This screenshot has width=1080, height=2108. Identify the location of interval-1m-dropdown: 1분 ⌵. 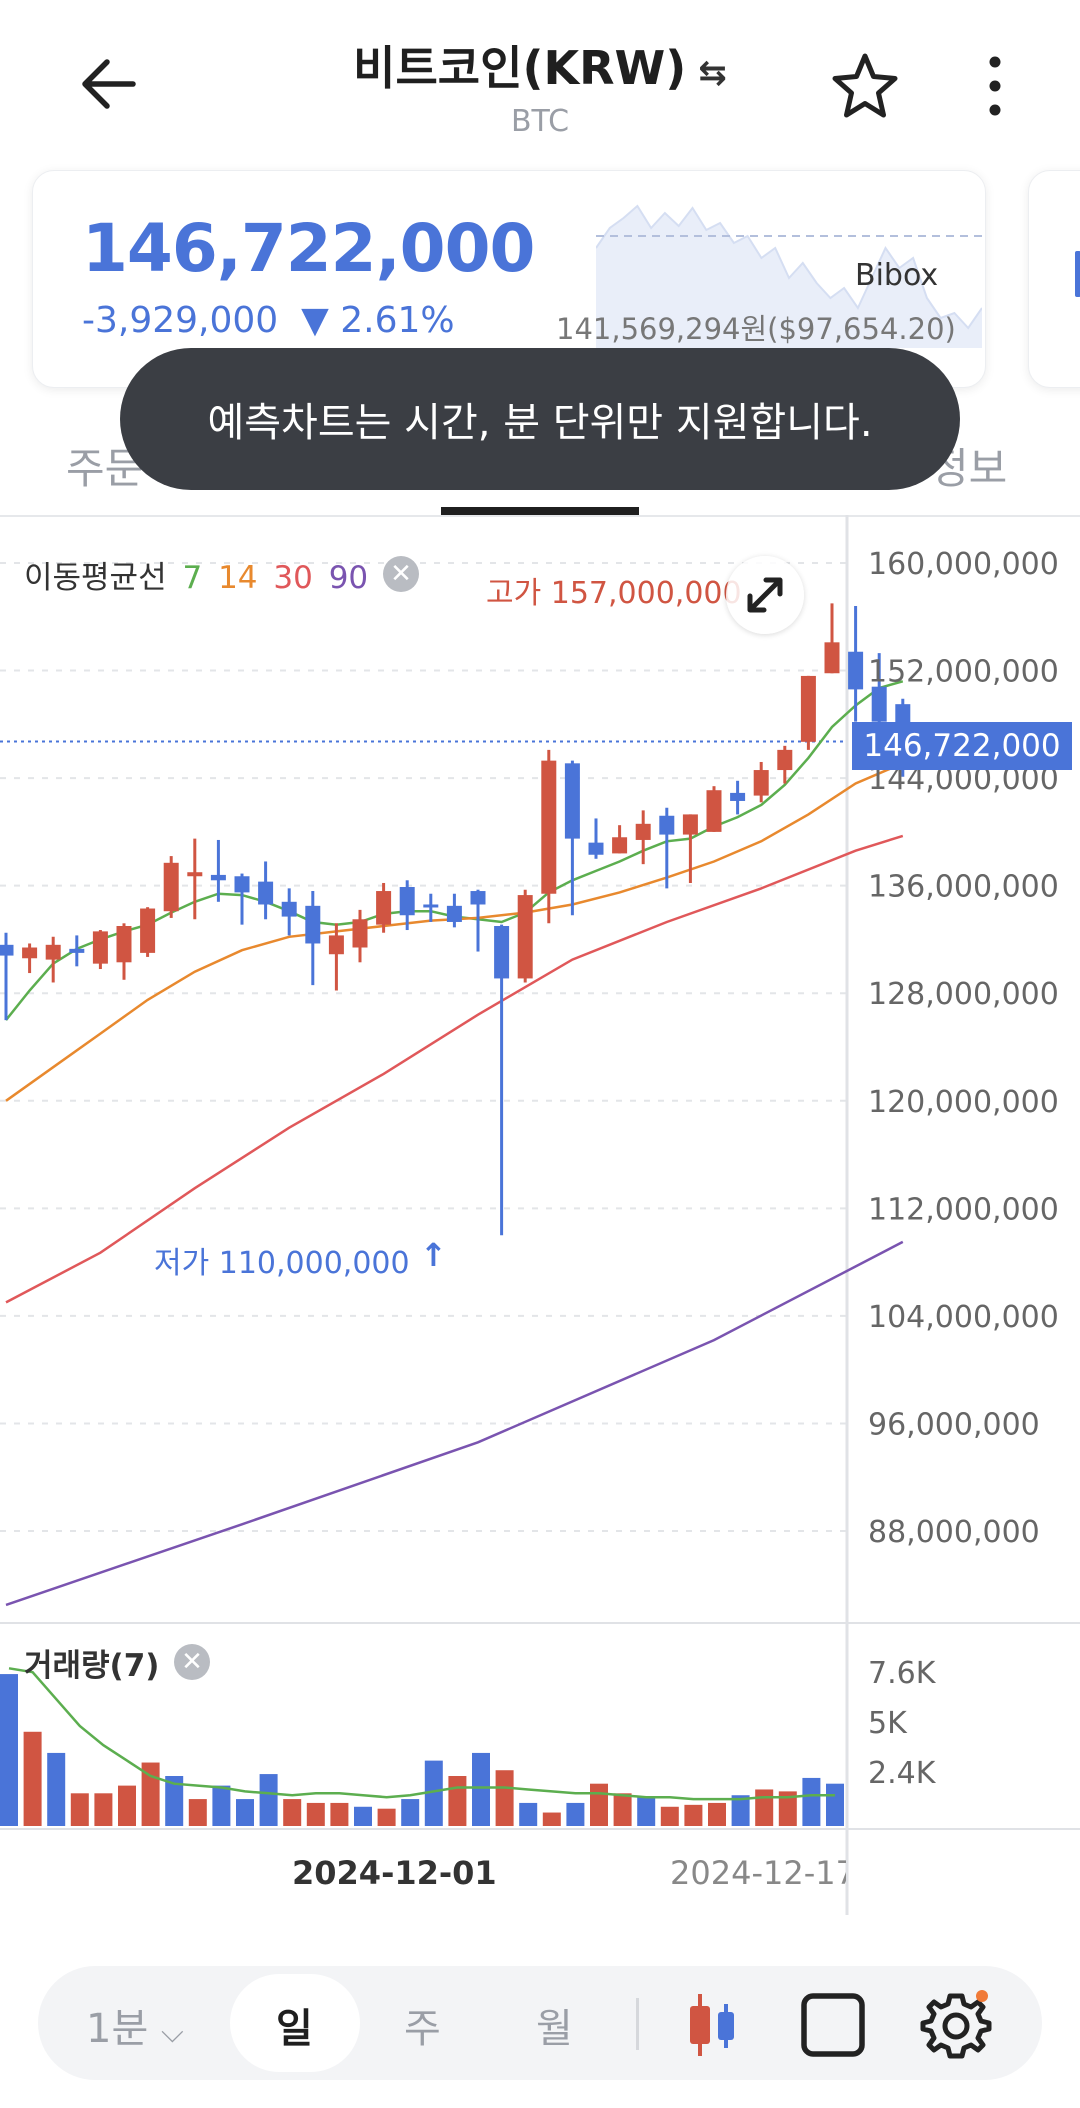
(135, 2025).